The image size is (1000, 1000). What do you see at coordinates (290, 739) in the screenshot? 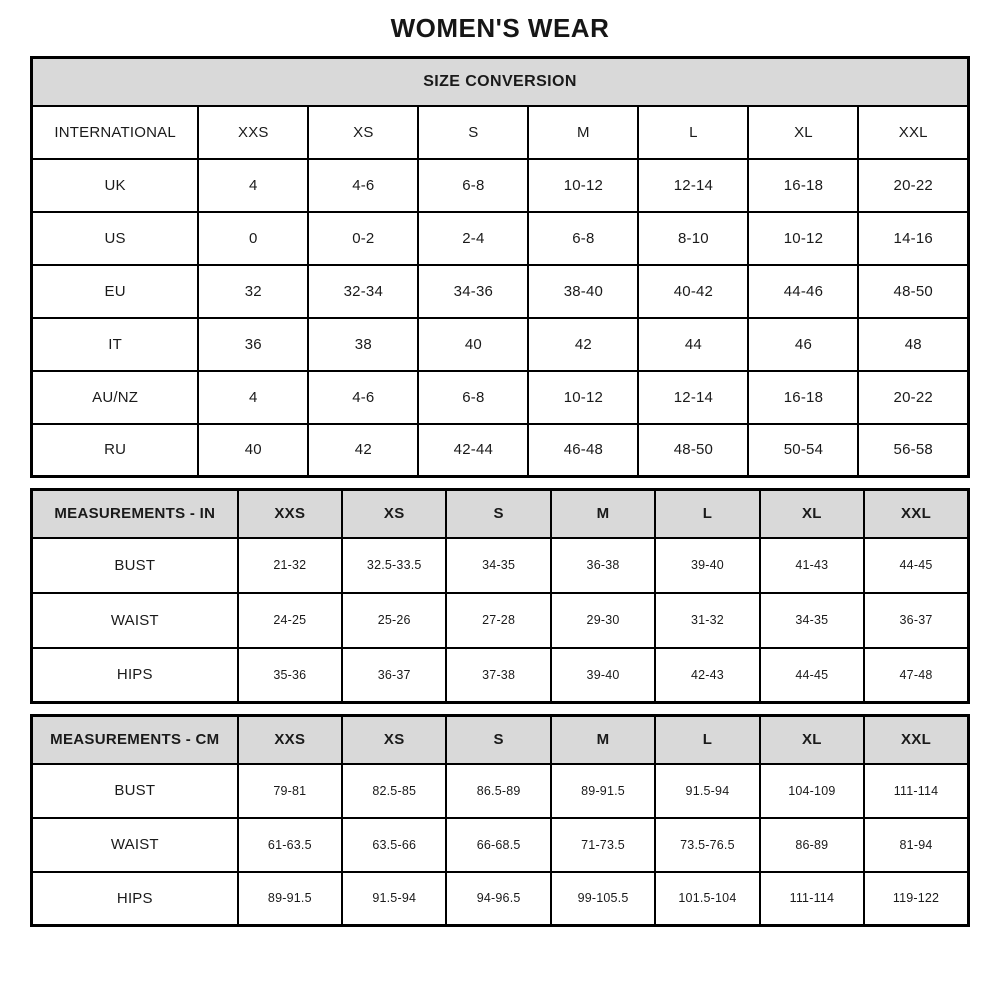
I see `measurements-cm-header-xxs: XXS` at bounding box center [290, 739].